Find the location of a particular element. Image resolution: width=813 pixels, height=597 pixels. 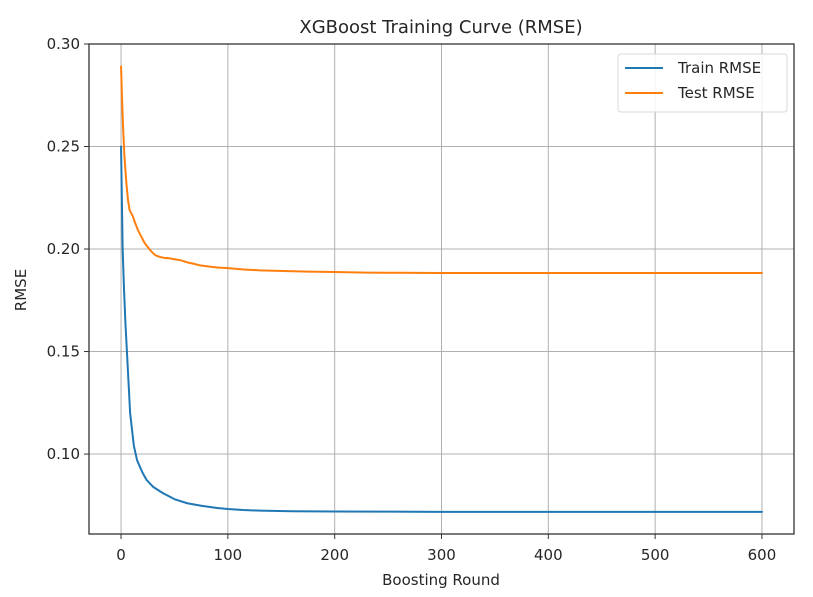

y-tick-label: 0.10 is located at coordinates (63, 454).